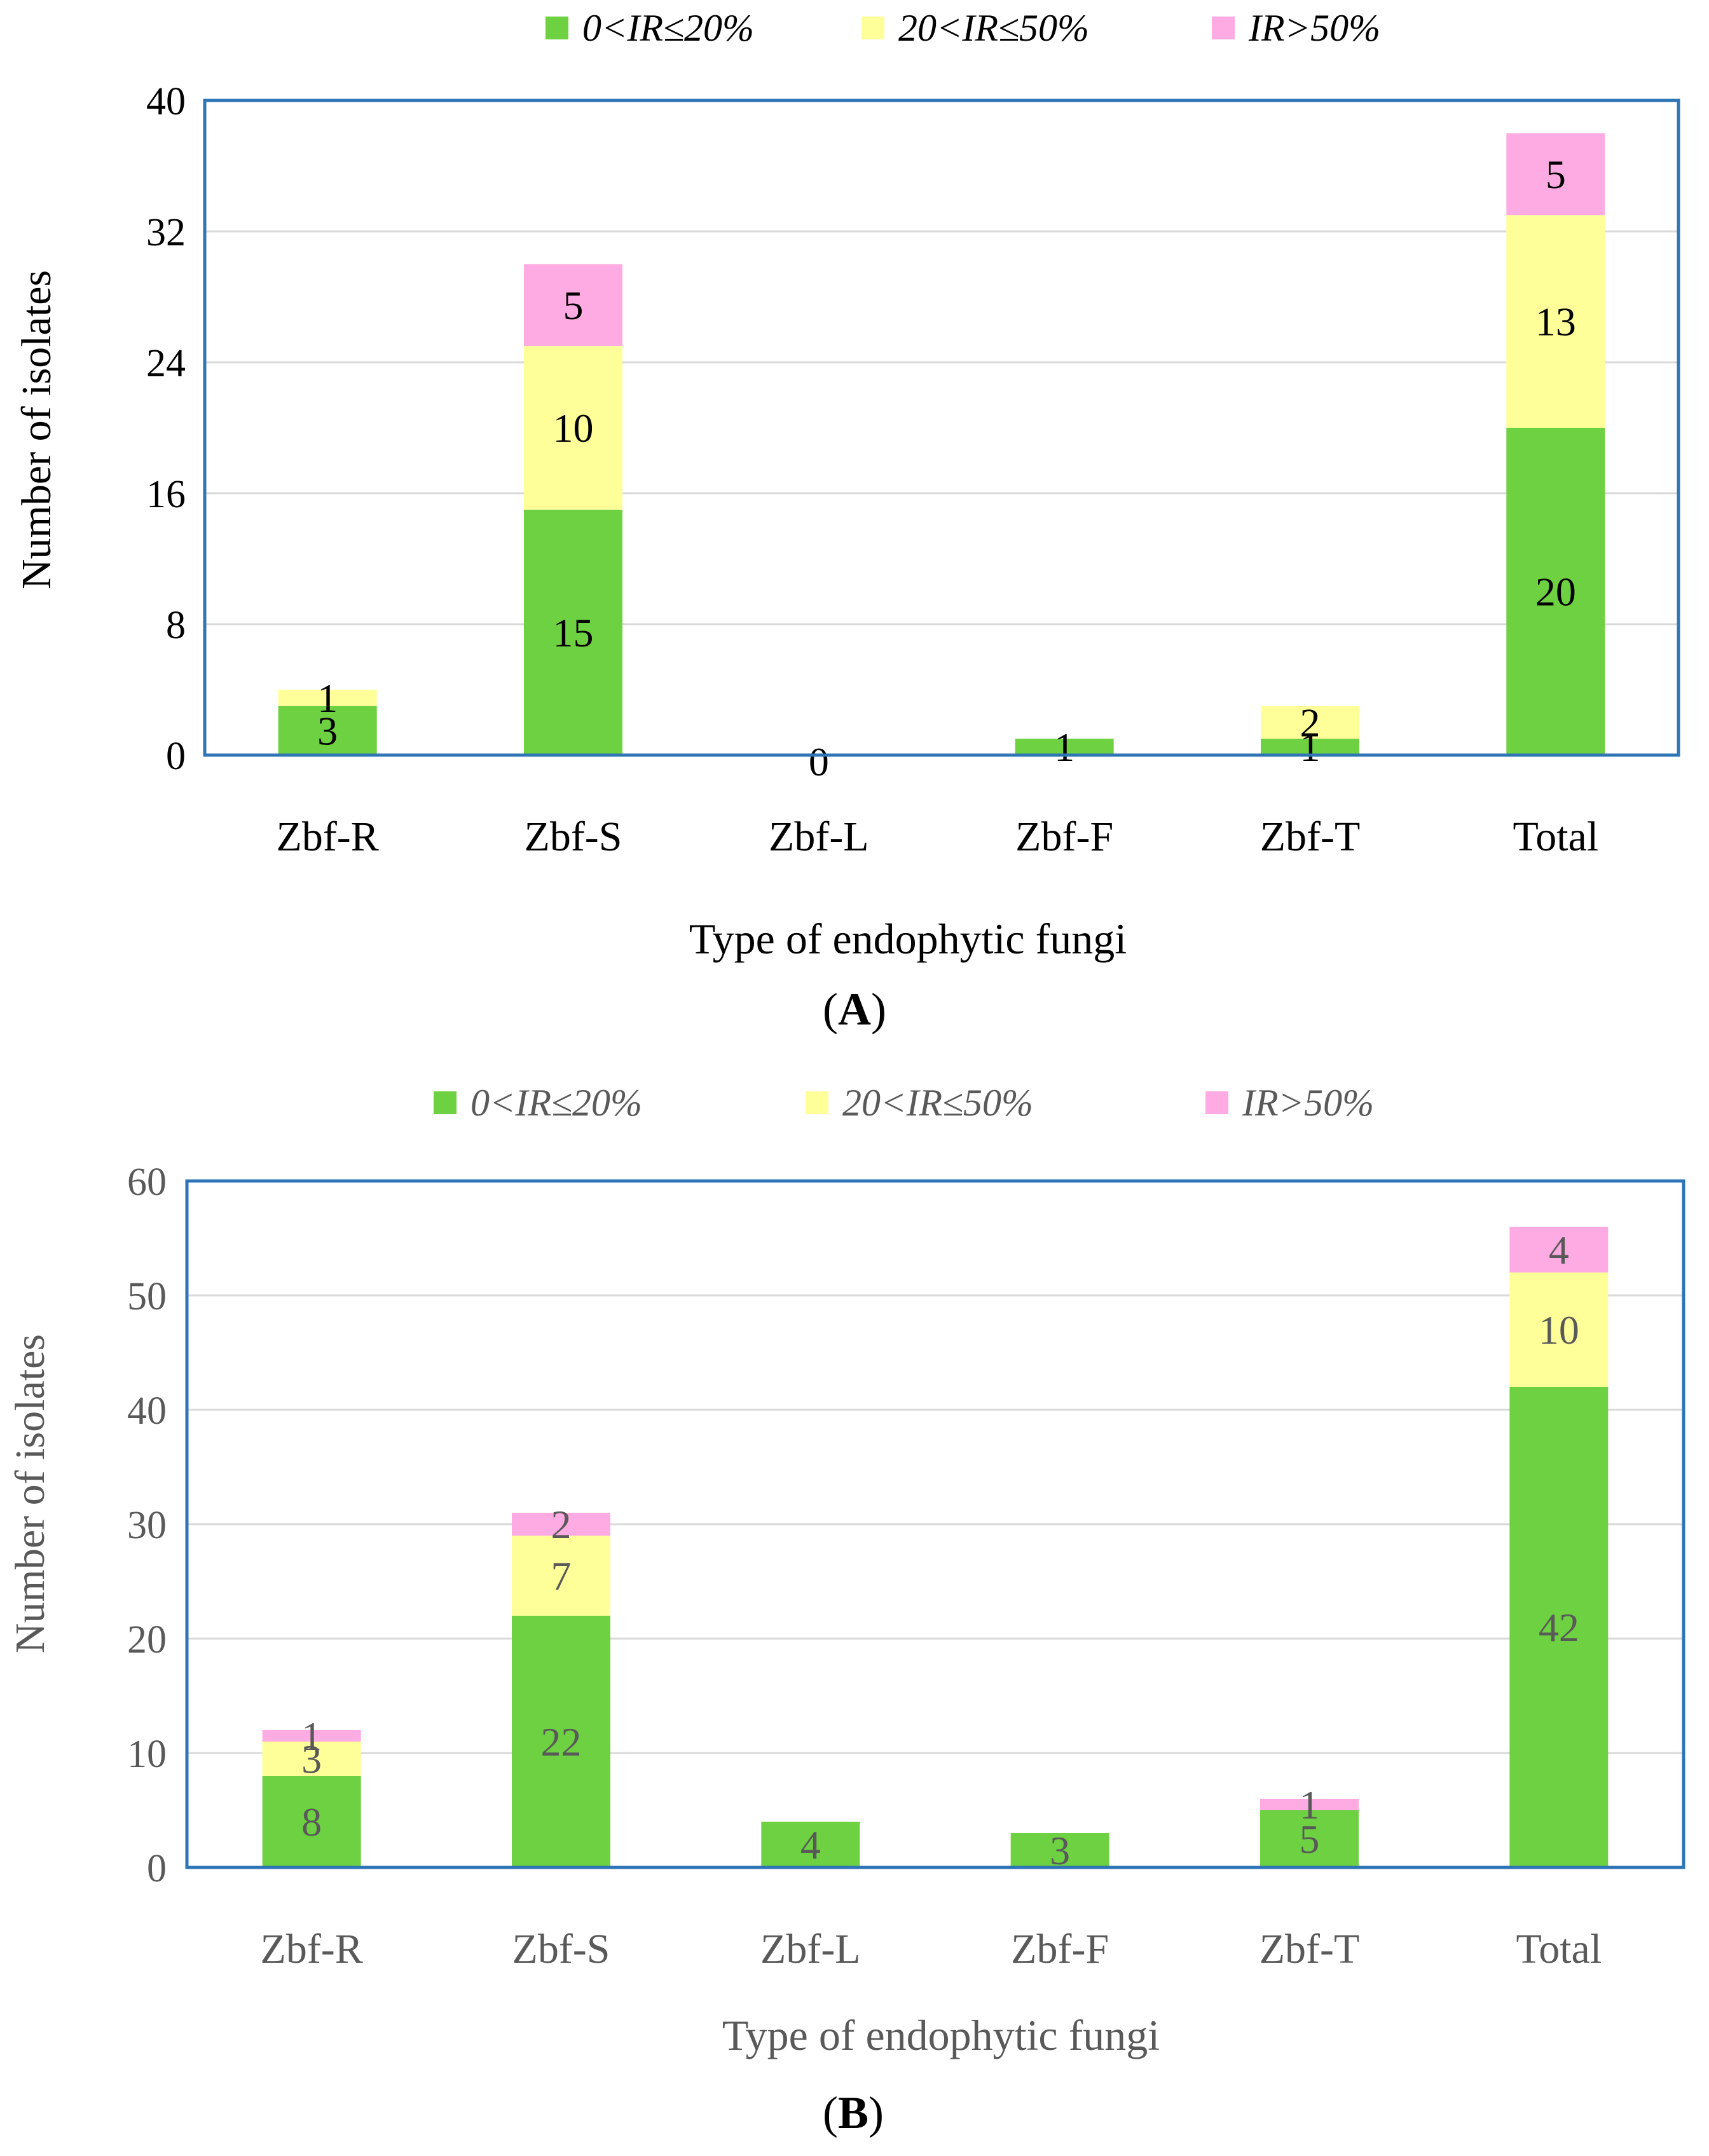  What do you see at coordinates (166, 232) in the screenshot?
I see `y-tick-label: 32` at bounding box center [166, 232].